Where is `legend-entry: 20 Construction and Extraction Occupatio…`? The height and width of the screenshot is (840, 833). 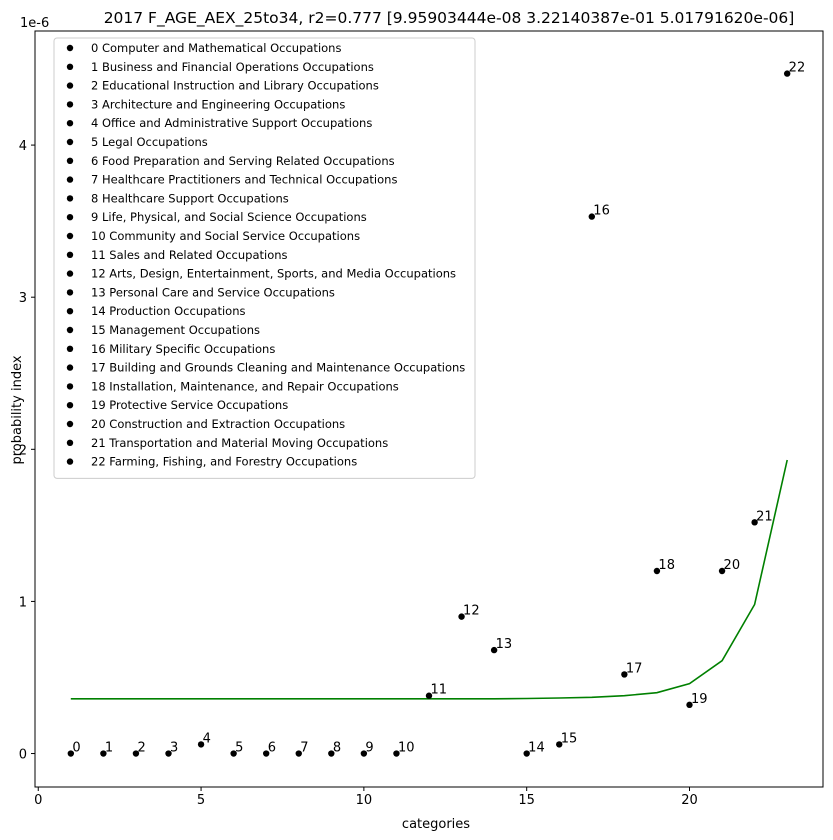
legend-entry: 20 Construction and Extraction Occupatio… is located at coordinates (218, 424).